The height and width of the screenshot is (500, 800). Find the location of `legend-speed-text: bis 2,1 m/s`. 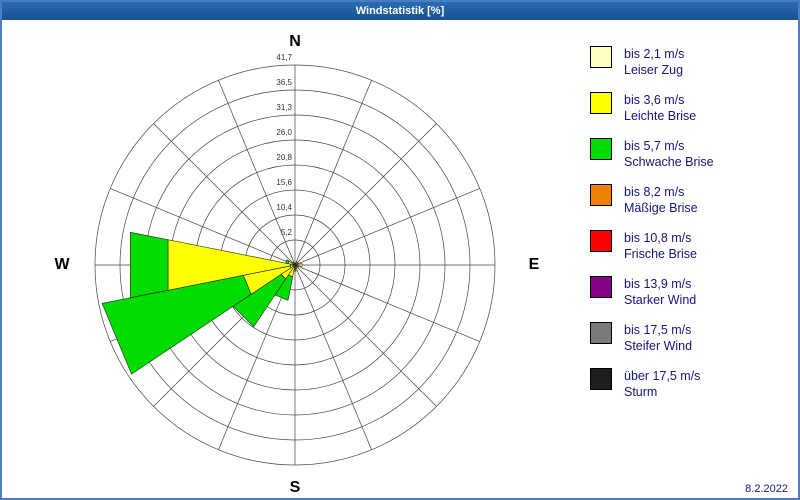

legend-speed-text: bis 2,1 m/s is located at coordinates (654, 54).